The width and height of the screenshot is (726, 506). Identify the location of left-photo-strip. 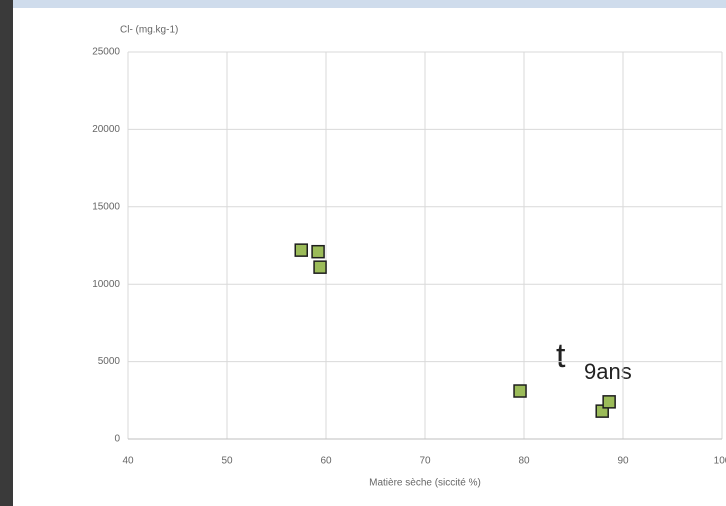
(6, 253).